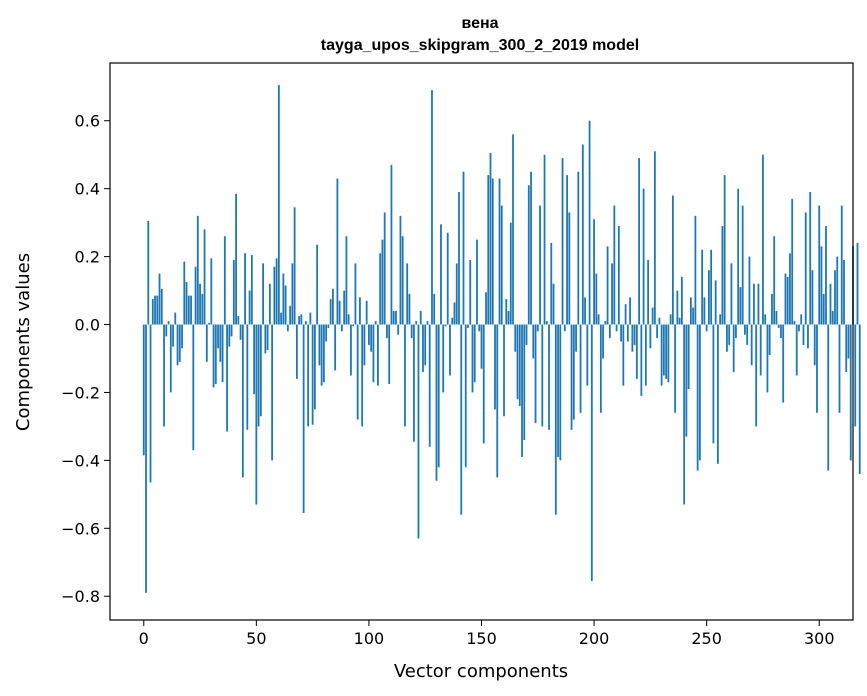 Image resolution: width=867 pixels, height=696 pixels. I want to click on y-tick-label: −0.2, so click(80, 392).